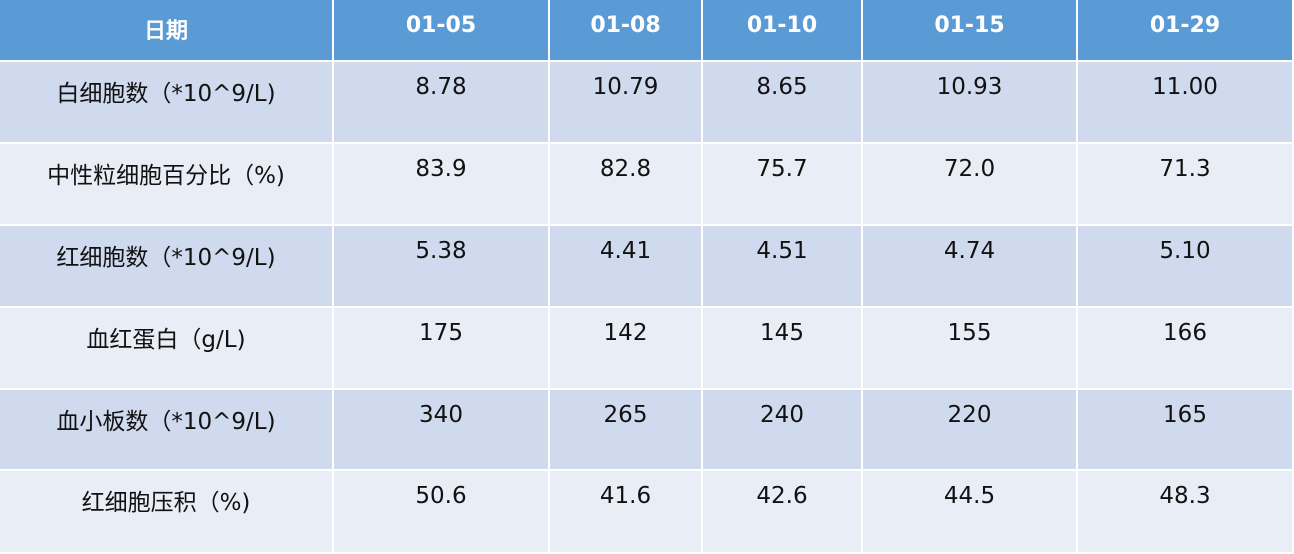  I want to click on row-label: 血小板数（*10^9/L), so click(166, 429).